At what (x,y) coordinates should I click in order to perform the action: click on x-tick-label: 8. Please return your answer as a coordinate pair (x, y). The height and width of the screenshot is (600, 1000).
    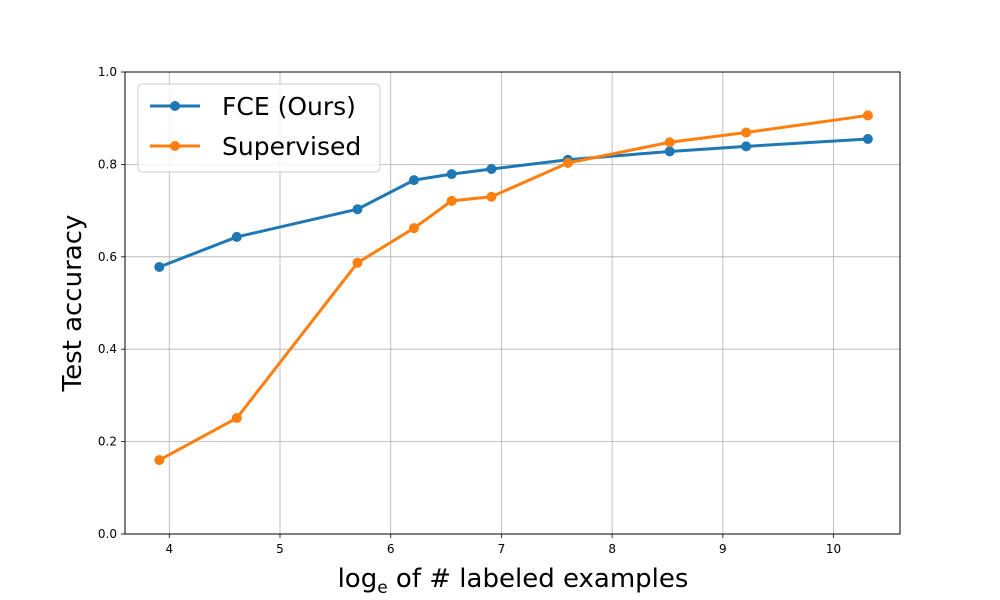
    Looking at the image, I should click on (612, 549).